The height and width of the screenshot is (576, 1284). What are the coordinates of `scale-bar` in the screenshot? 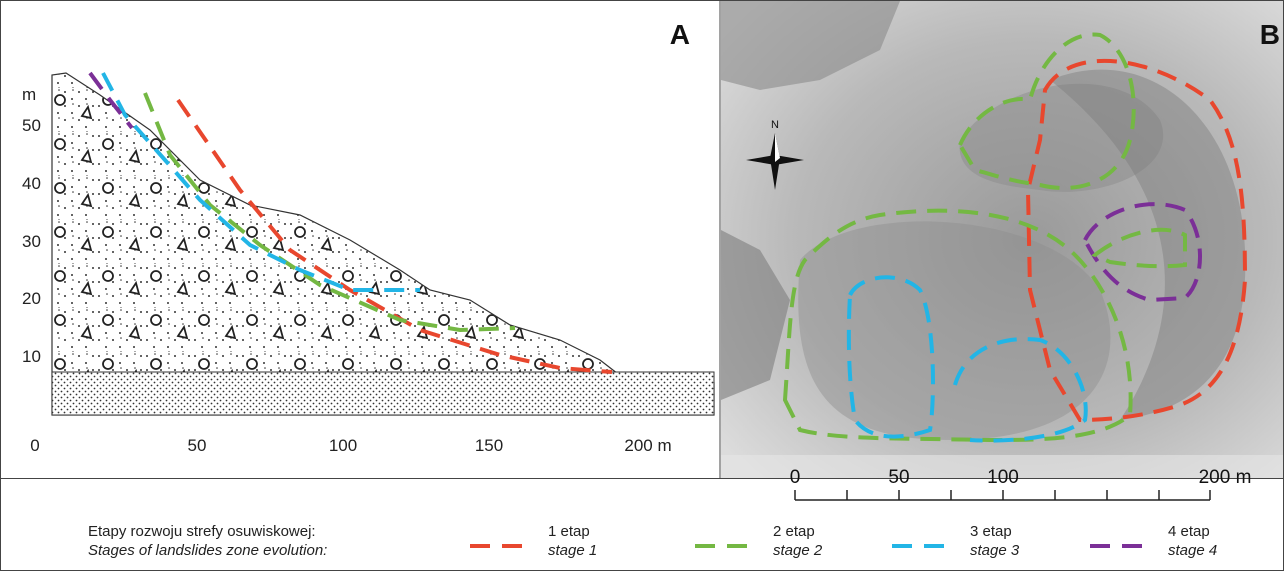 It's located at (1002, 495).